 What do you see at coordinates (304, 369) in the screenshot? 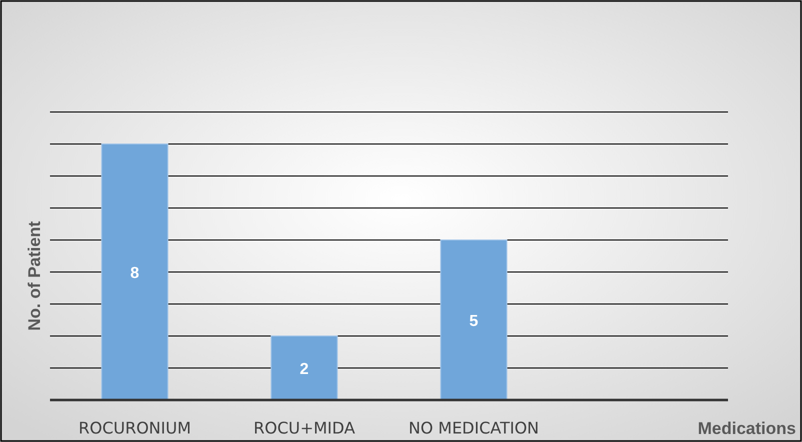
I see `data-label: 2` at bounding box center [304, 369].